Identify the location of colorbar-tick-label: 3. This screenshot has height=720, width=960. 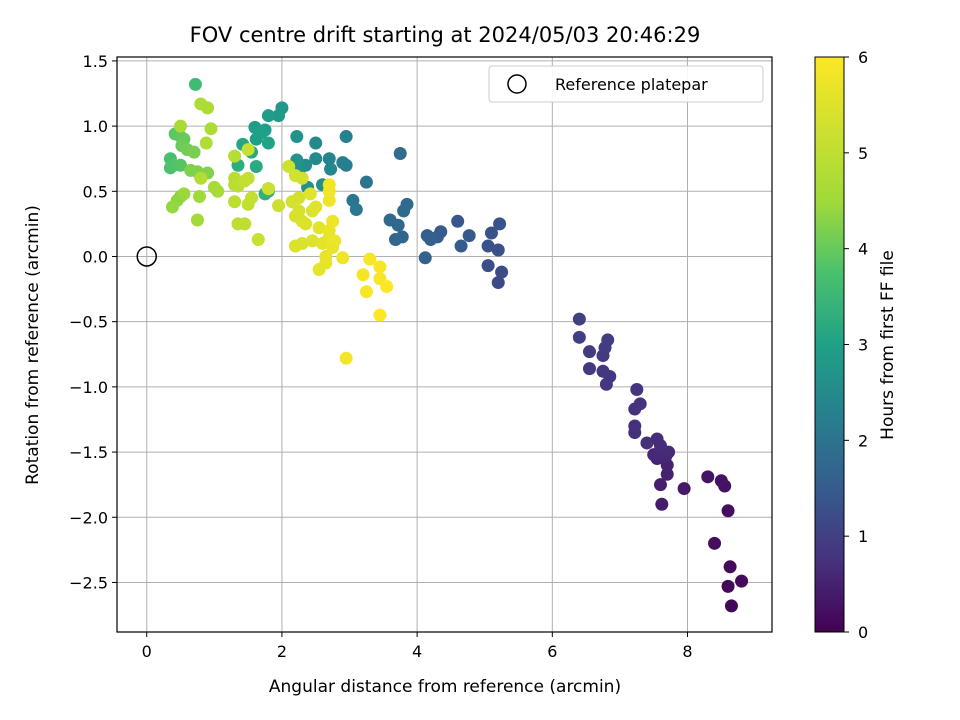
(863, 345).